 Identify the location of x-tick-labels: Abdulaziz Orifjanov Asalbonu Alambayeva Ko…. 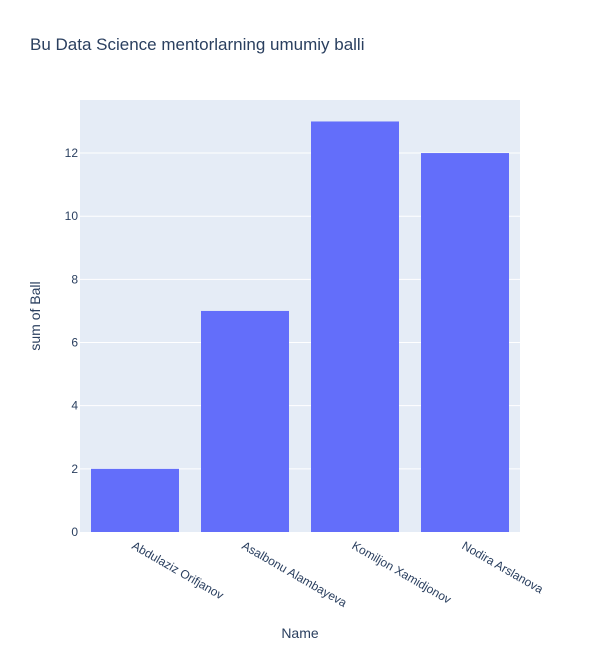
(338, 574).